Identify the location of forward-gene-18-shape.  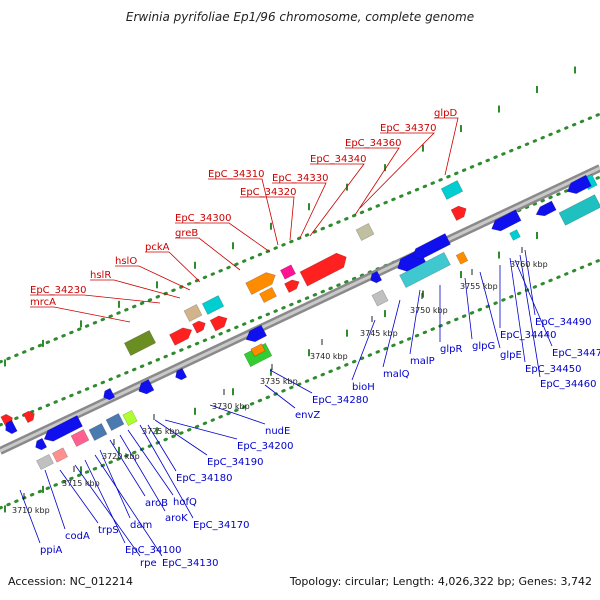
(579, 210).